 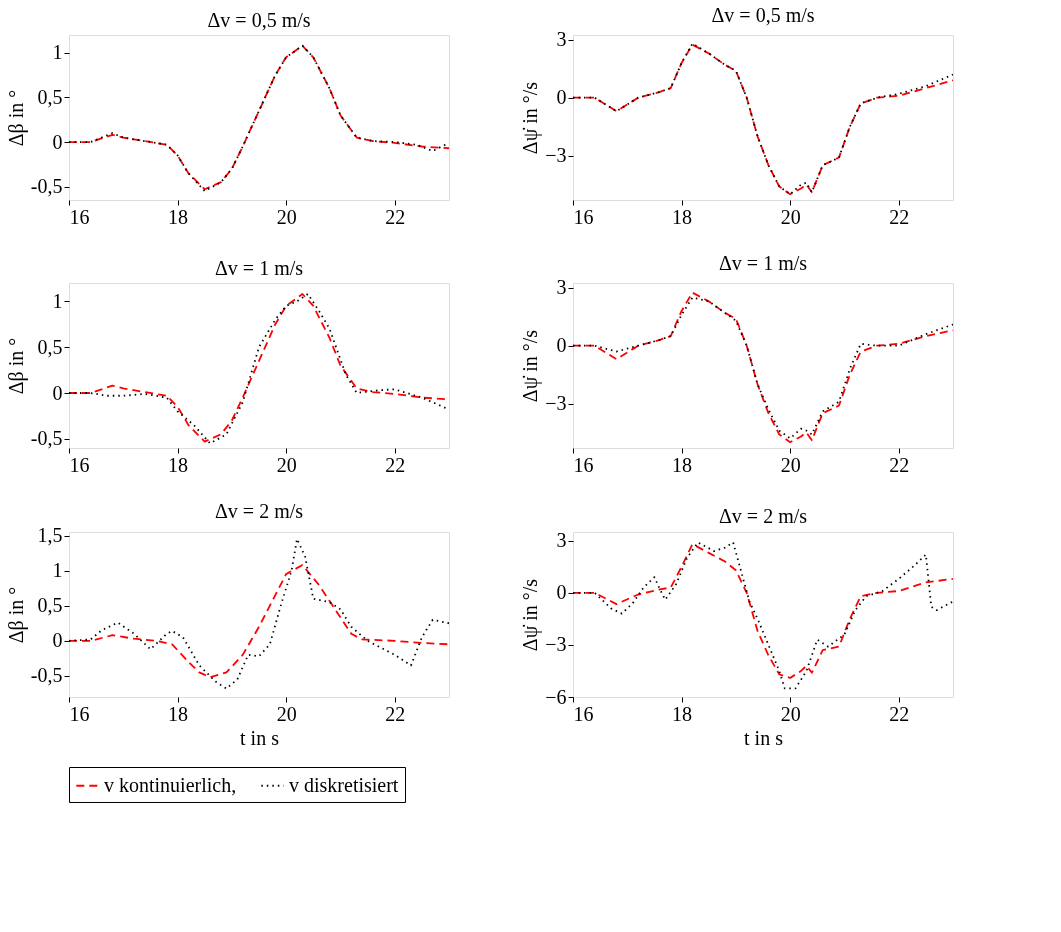 I want to click on legend-label: v kontinuierlich,, so click(x=170, y=784).